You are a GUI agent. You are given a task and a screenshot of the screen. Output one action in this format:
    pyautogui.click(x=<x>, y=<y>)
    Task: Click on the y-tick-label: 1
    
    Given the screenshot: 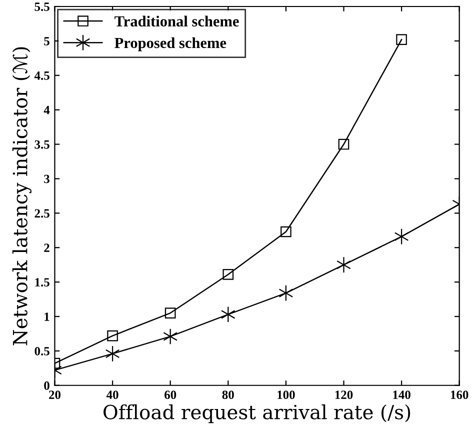 What is the action you would take?
    pyautogui.click(x=47, y=316)
    